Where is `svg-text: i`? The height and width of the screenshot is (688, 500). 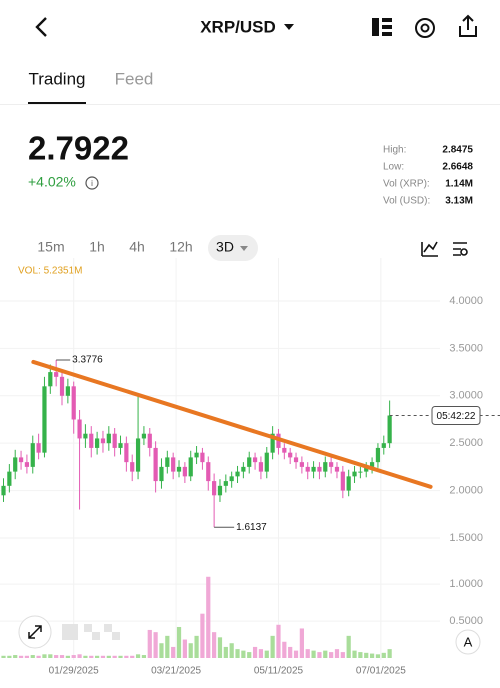 svg-text: i is located at coordinates (92, 183).